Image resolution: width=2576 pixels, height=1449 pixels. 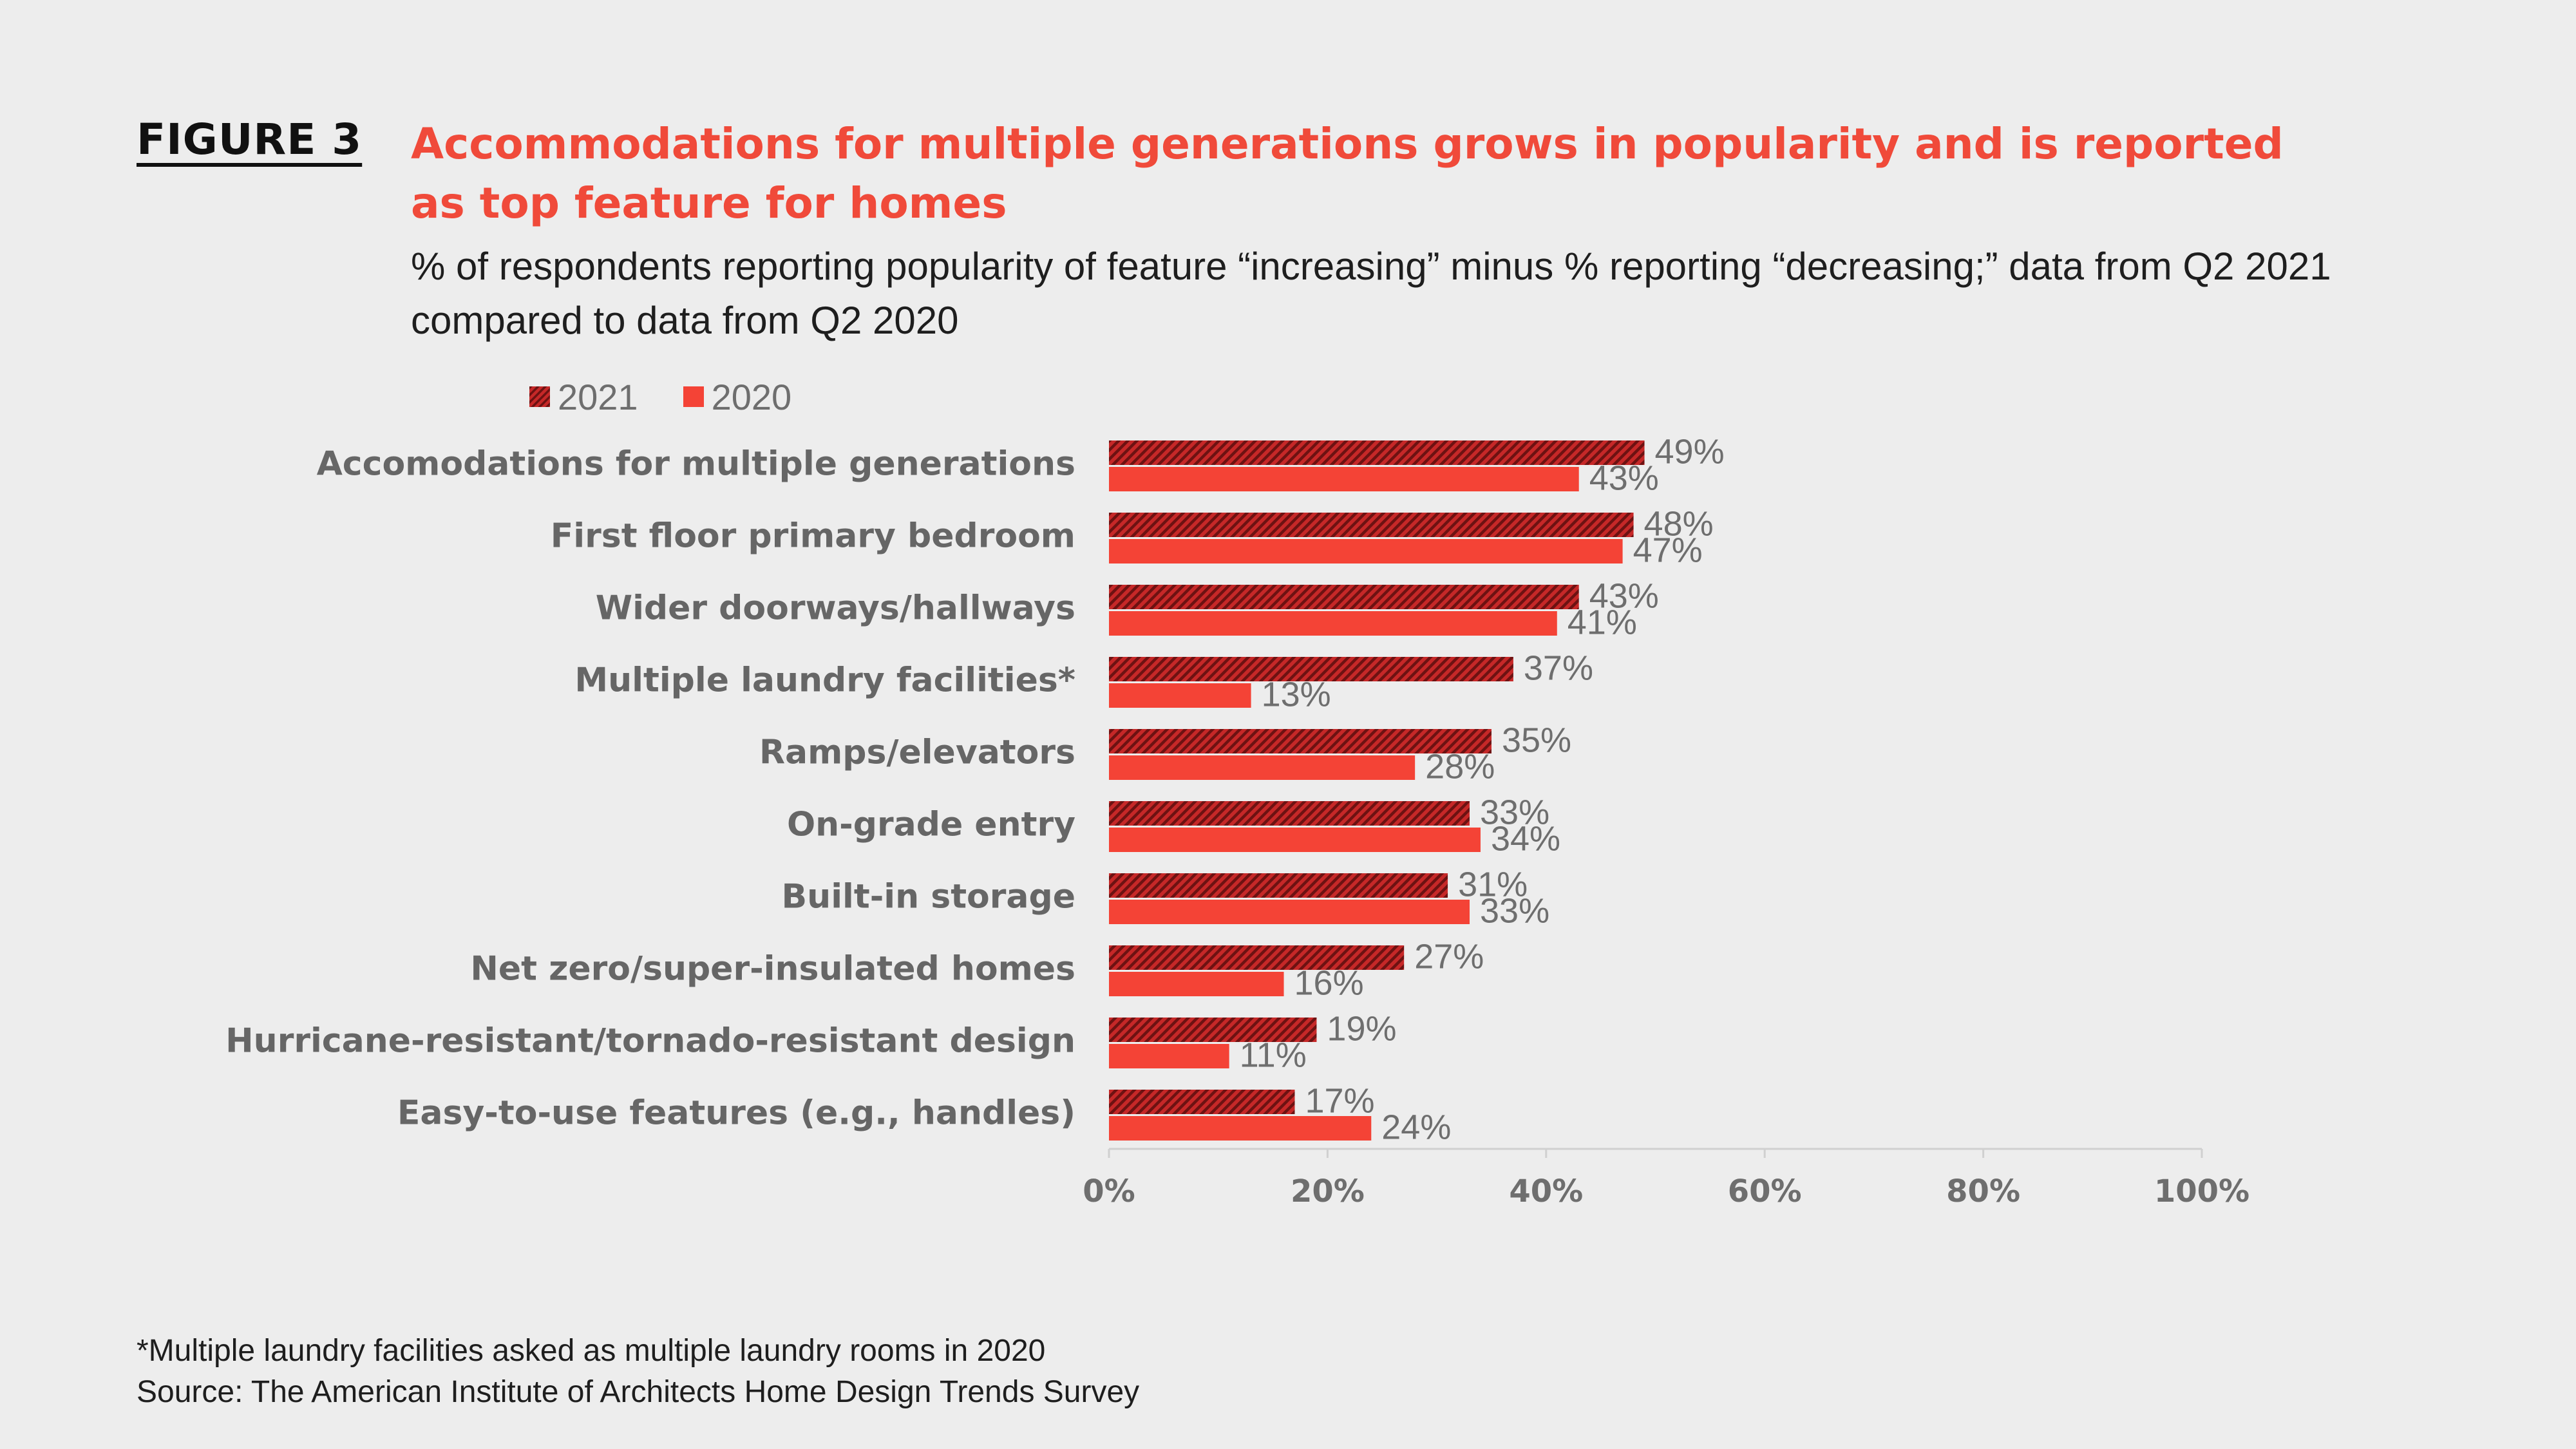 What do you see at coordinates (1416, 1127) in the screenshot?
I see `data-label-2020: 24%` at bounding box center [1416, 1127].